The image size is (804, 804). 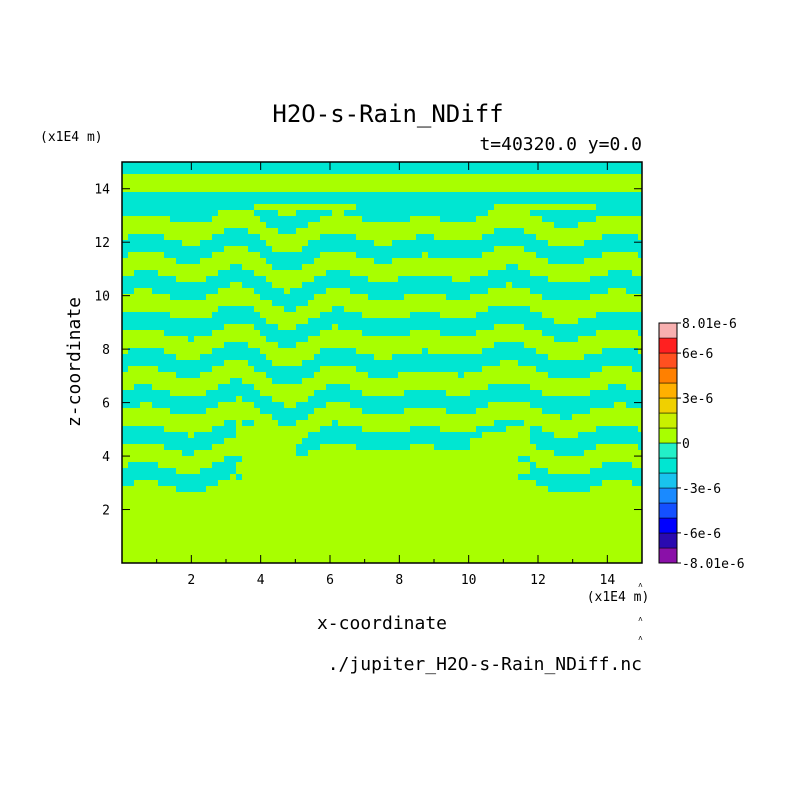 What do you see at coordinates (701, 534) in the screenshot?
I see `colorbar-label: -6e-6` at bounding box center [701, 534].